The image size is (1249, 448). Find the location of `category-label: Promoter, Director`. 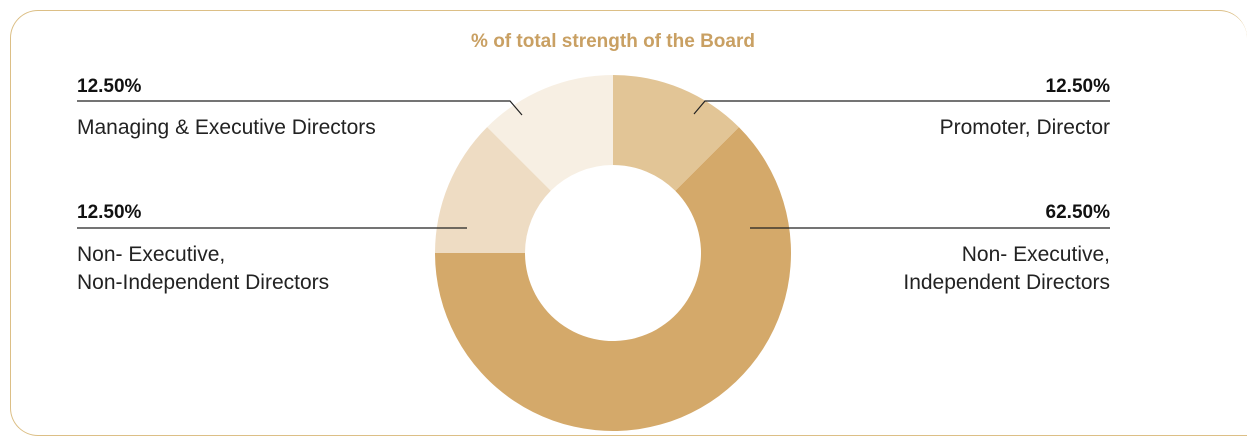

category-label: Promoter, Director is located at coordinates (1024, 127).